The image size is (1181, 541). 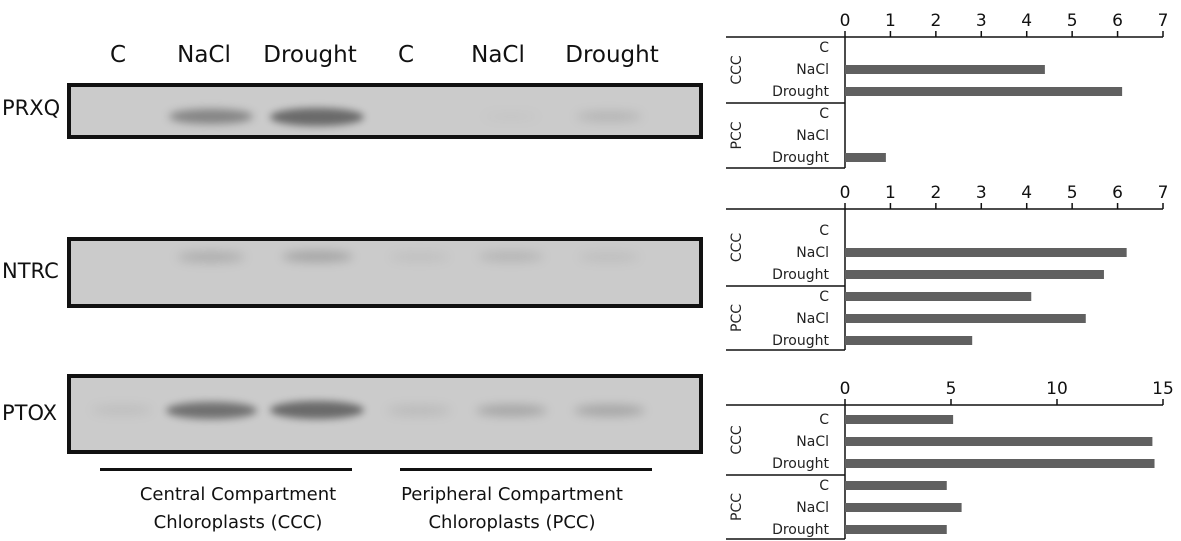 What do you see at coordinates (118, 55) in the screenshot?
I see `lane-label-ccc-c: C` at bounding box center [118, 55].